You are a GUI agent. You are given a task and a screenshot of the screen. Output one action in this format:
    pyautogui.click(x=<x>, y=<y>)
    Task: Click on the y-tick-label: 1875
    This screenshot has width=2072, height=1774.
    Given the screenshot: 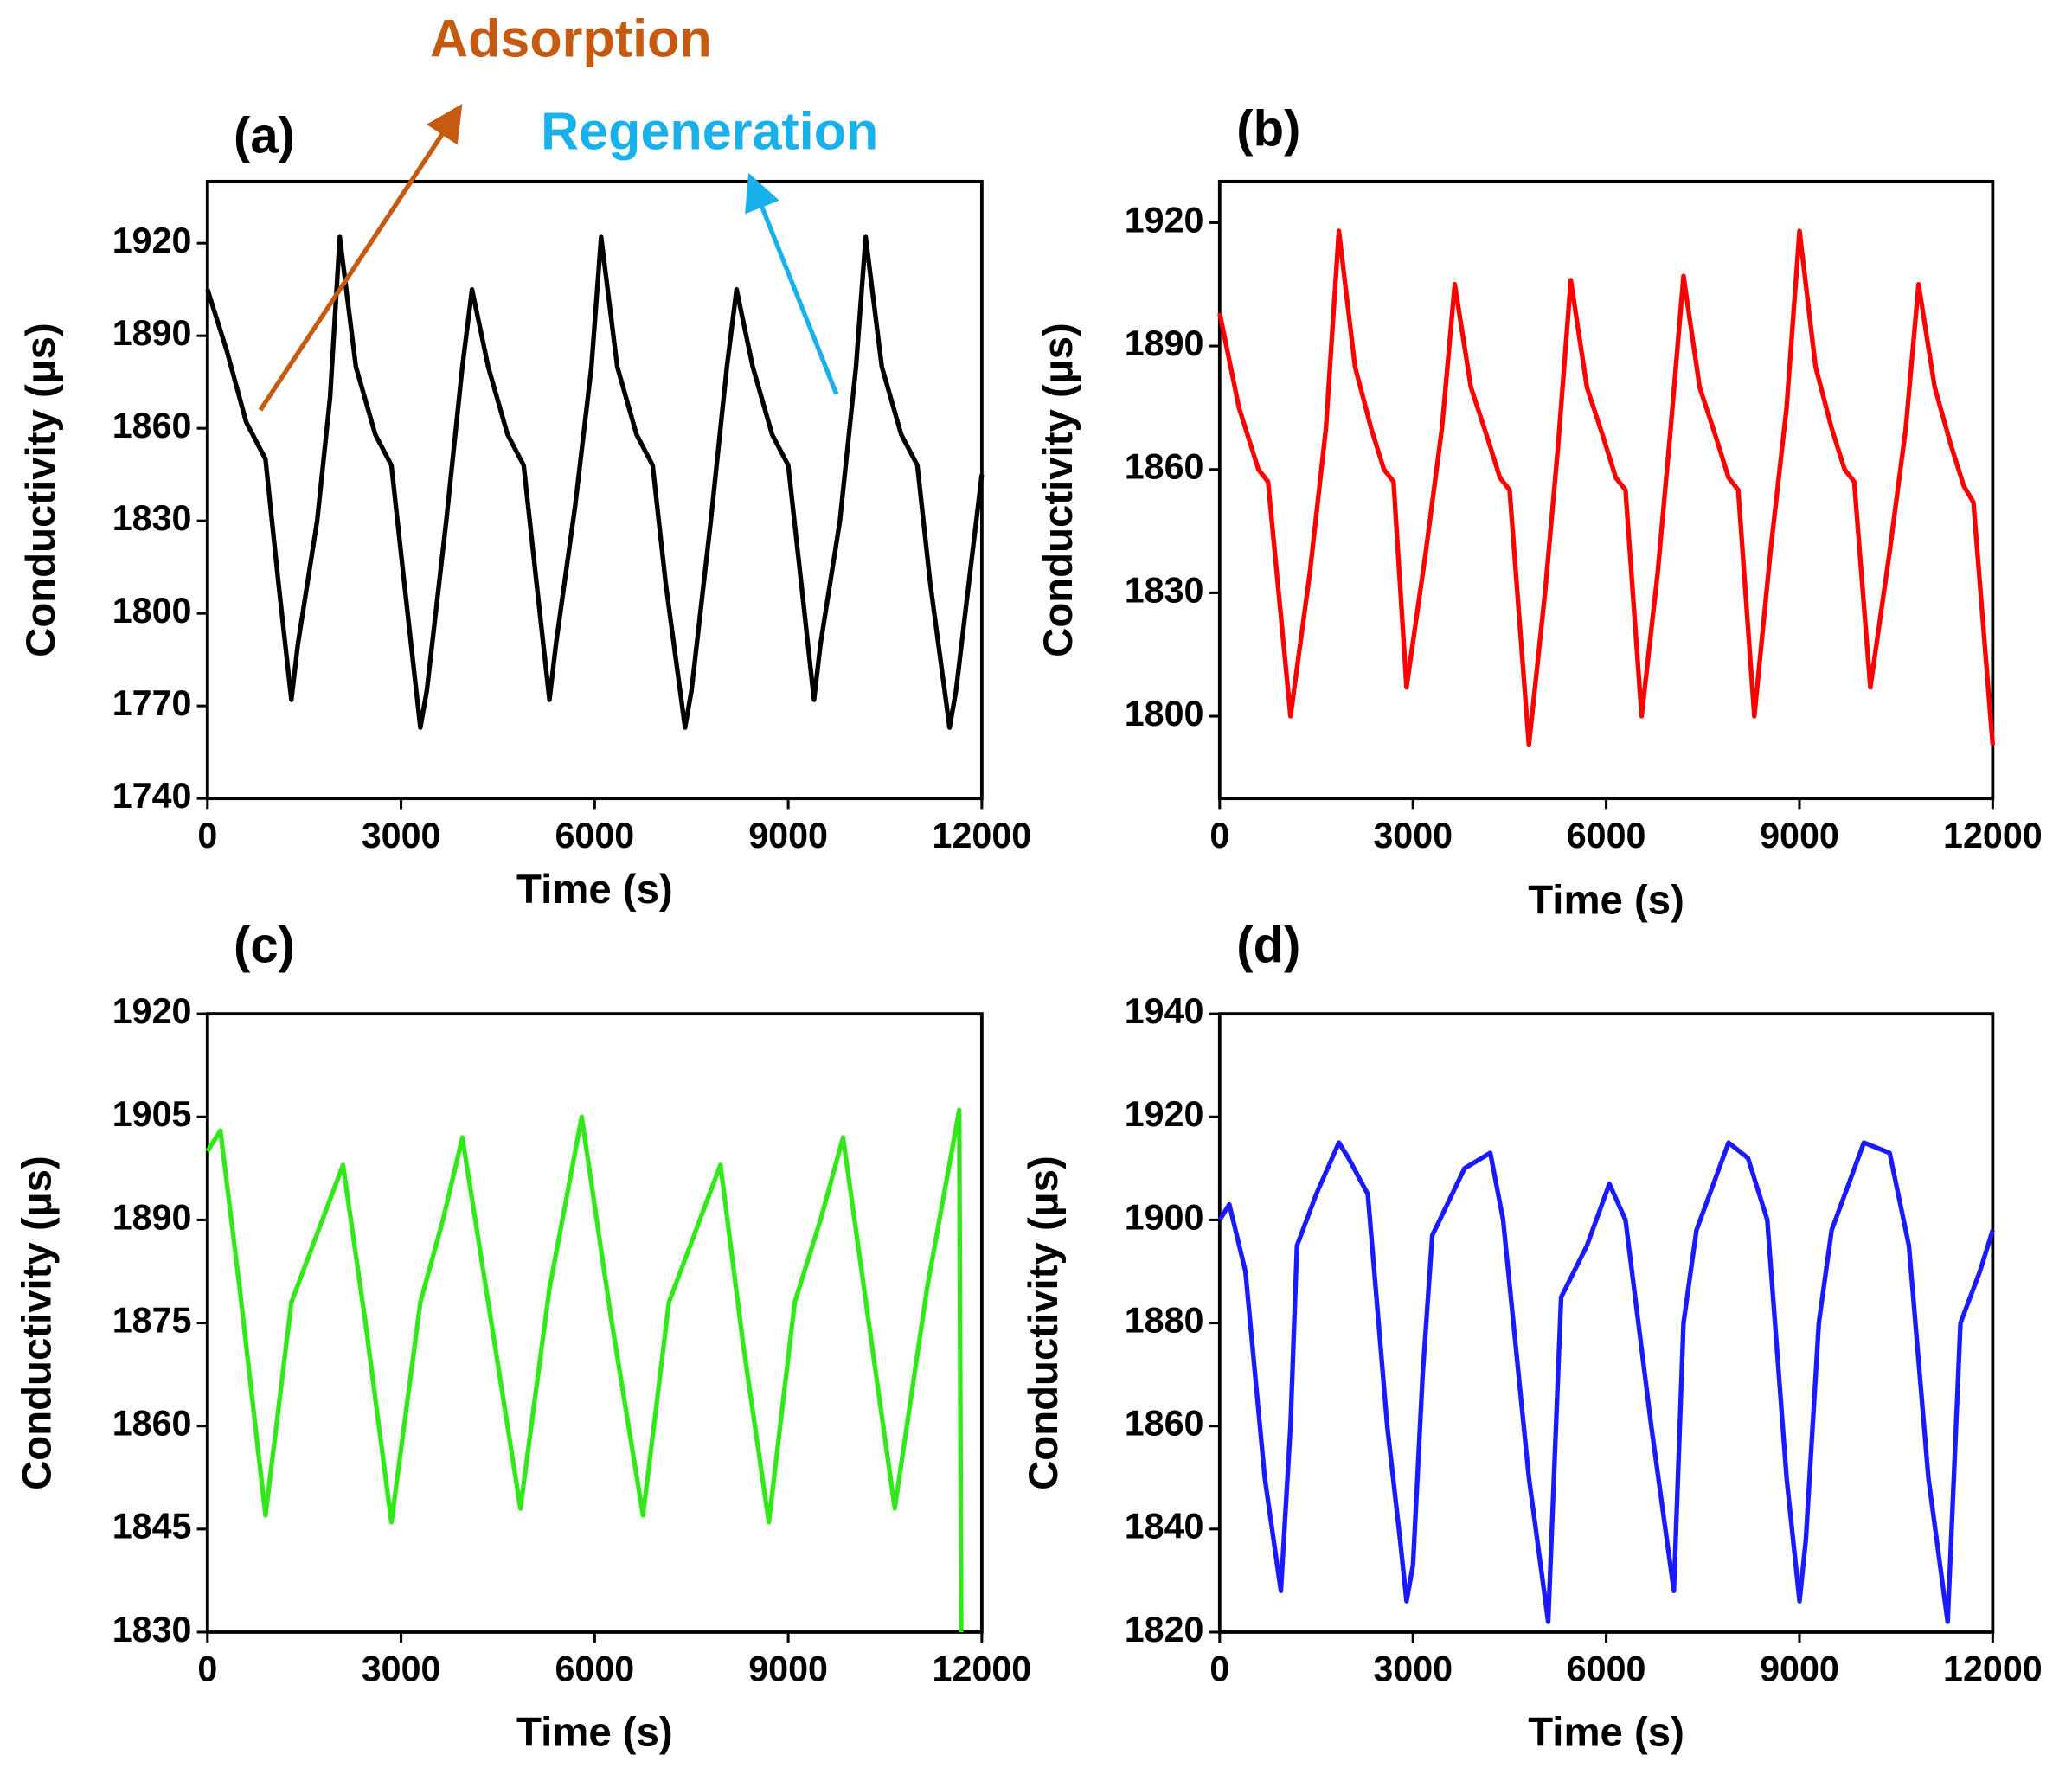 What is the action you would take?
    pyautogui.click(x=152, y=1320)
    